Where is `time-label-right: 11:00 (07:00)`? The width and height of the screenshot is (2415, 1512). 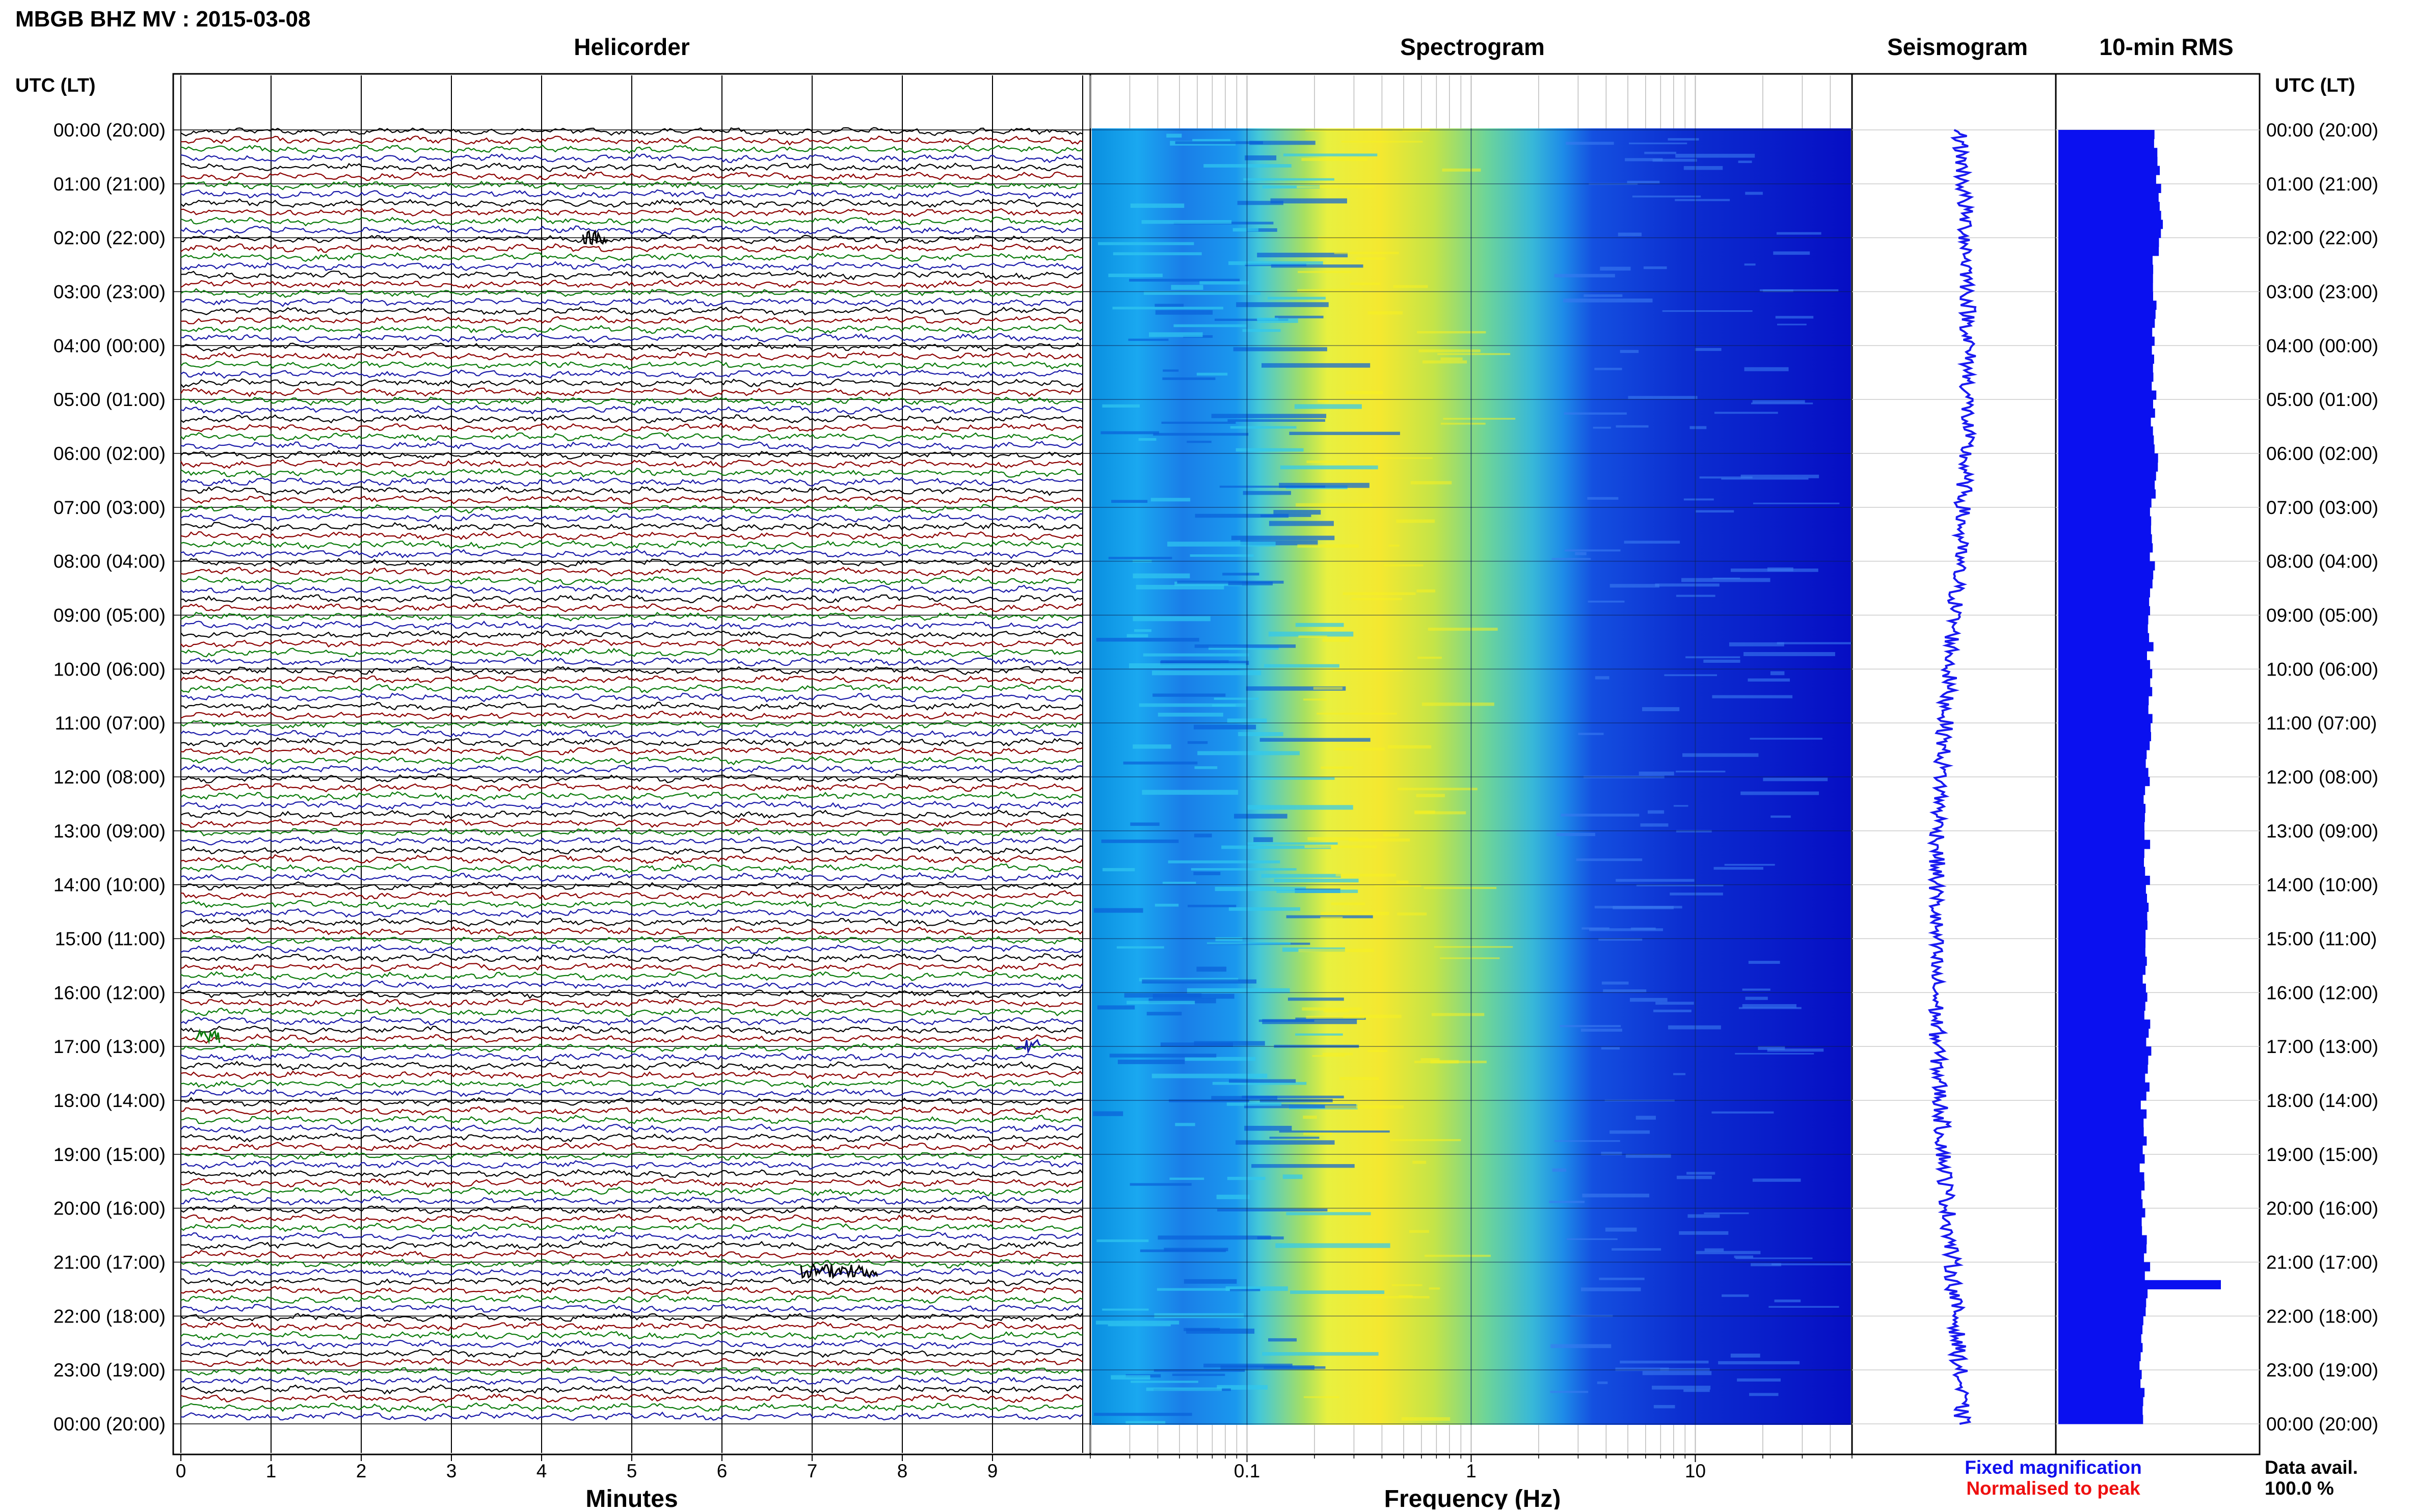
time-label-right: 11:00 (07:00) is located at coordinates (2321, 723).